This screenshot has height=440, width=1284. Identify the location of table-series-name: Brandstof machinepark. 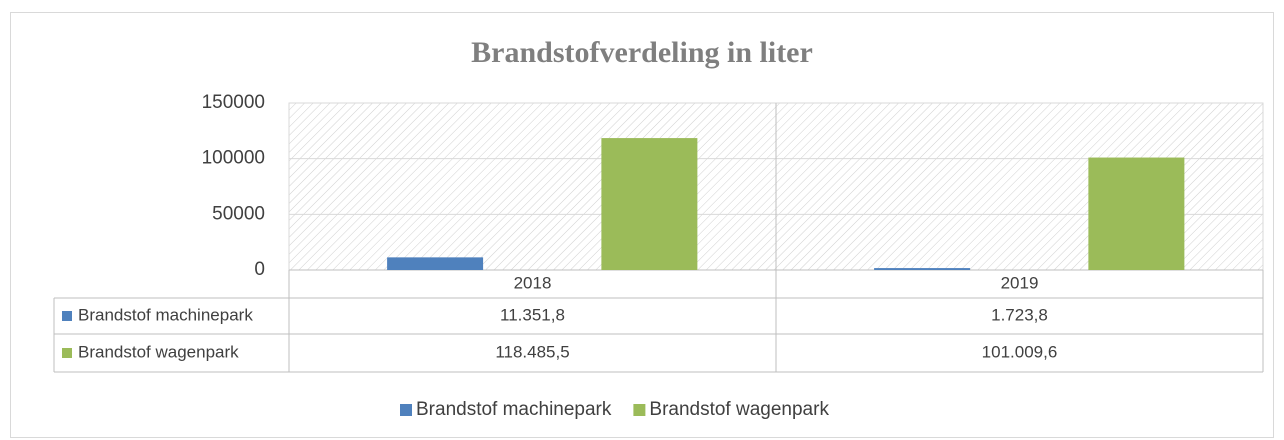
(165, 314).